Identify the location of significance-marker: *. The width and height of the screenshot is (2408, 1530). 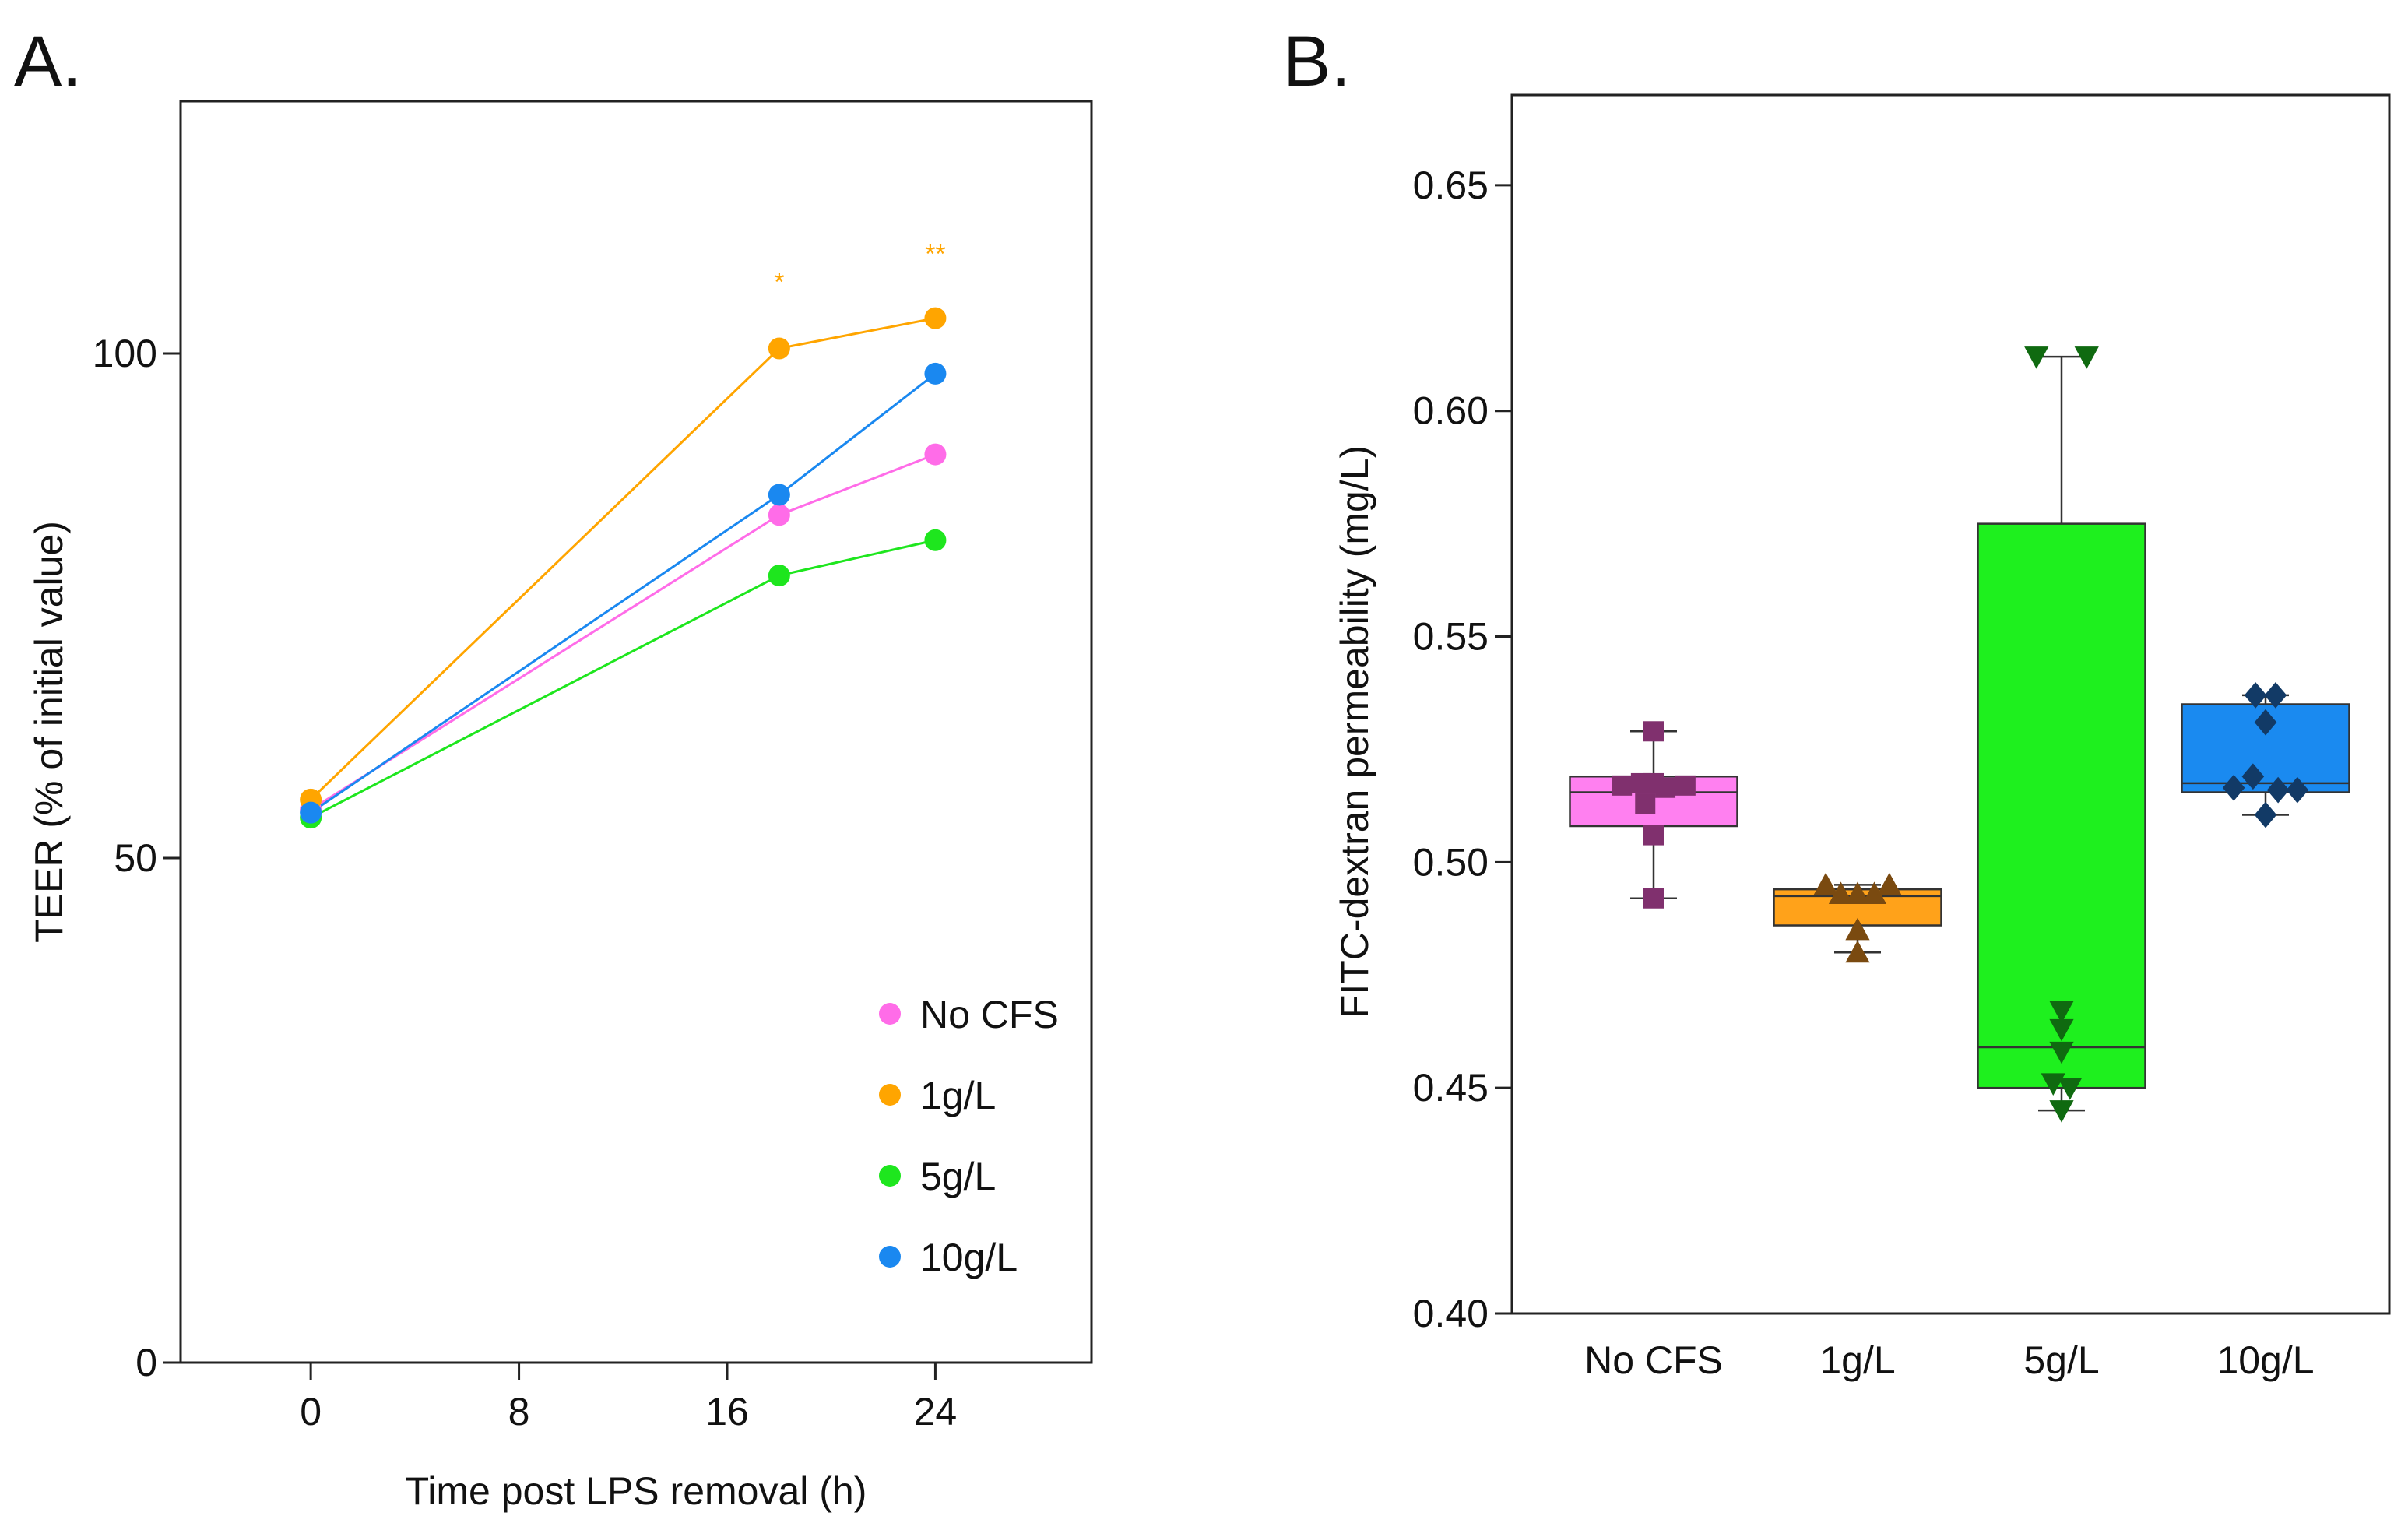
(779, 282).